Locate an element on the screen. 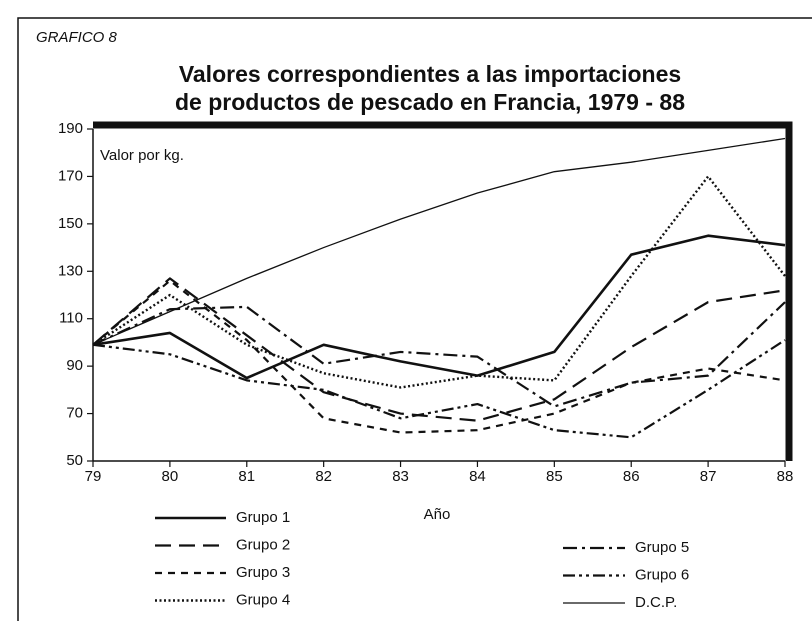  legend-label: D.C.P. is located at coordinates (656, 602).